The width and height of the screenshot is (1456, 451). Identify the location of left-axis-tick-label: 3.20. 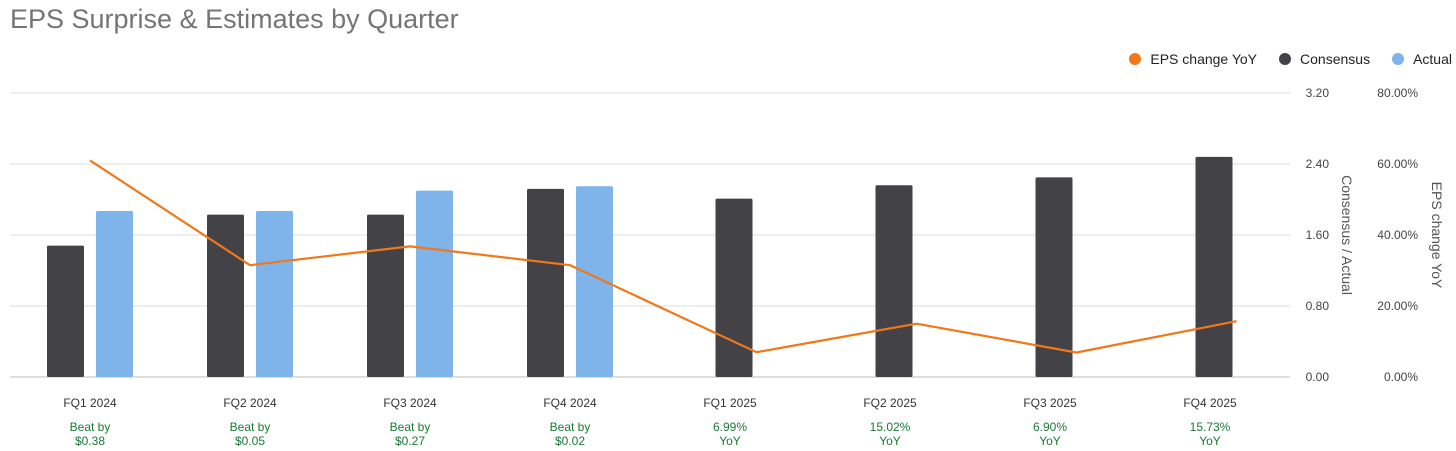
(1318, 93).